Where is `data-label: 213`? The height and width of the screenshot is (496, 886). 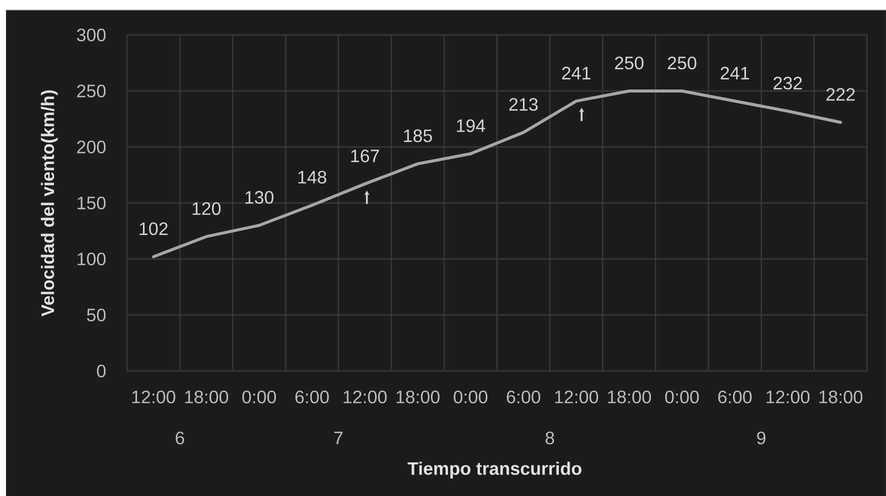
data-label: 213 is located at coordinates (523, 104).